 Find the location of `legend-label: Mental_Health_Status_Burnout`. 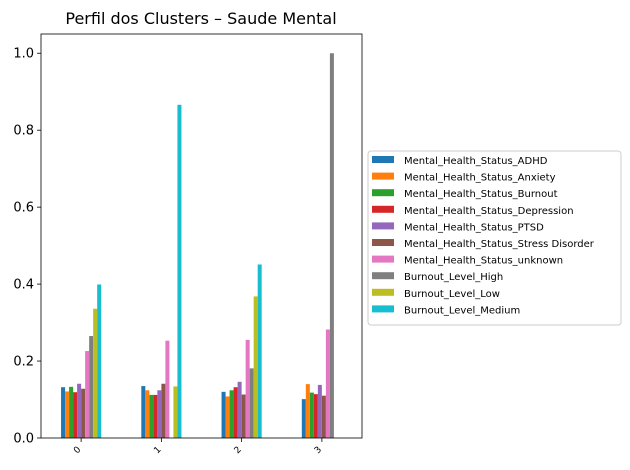

legend-label: Mental_Health_Status_Burnout is located at coordinates (481, 194).